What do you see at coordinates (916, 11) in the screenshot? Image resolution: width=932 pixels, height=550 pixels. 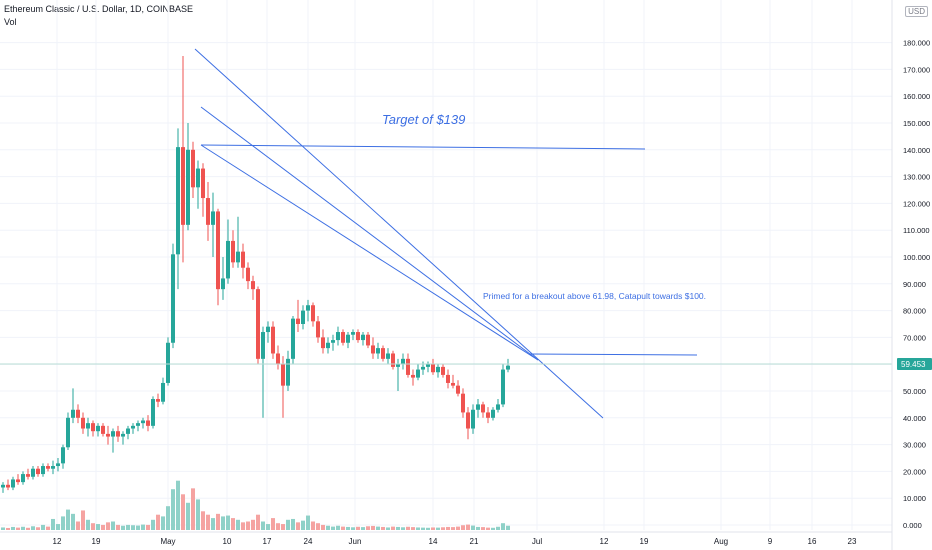 I see `currency-badge: USD` at bounding box center [916, 11].